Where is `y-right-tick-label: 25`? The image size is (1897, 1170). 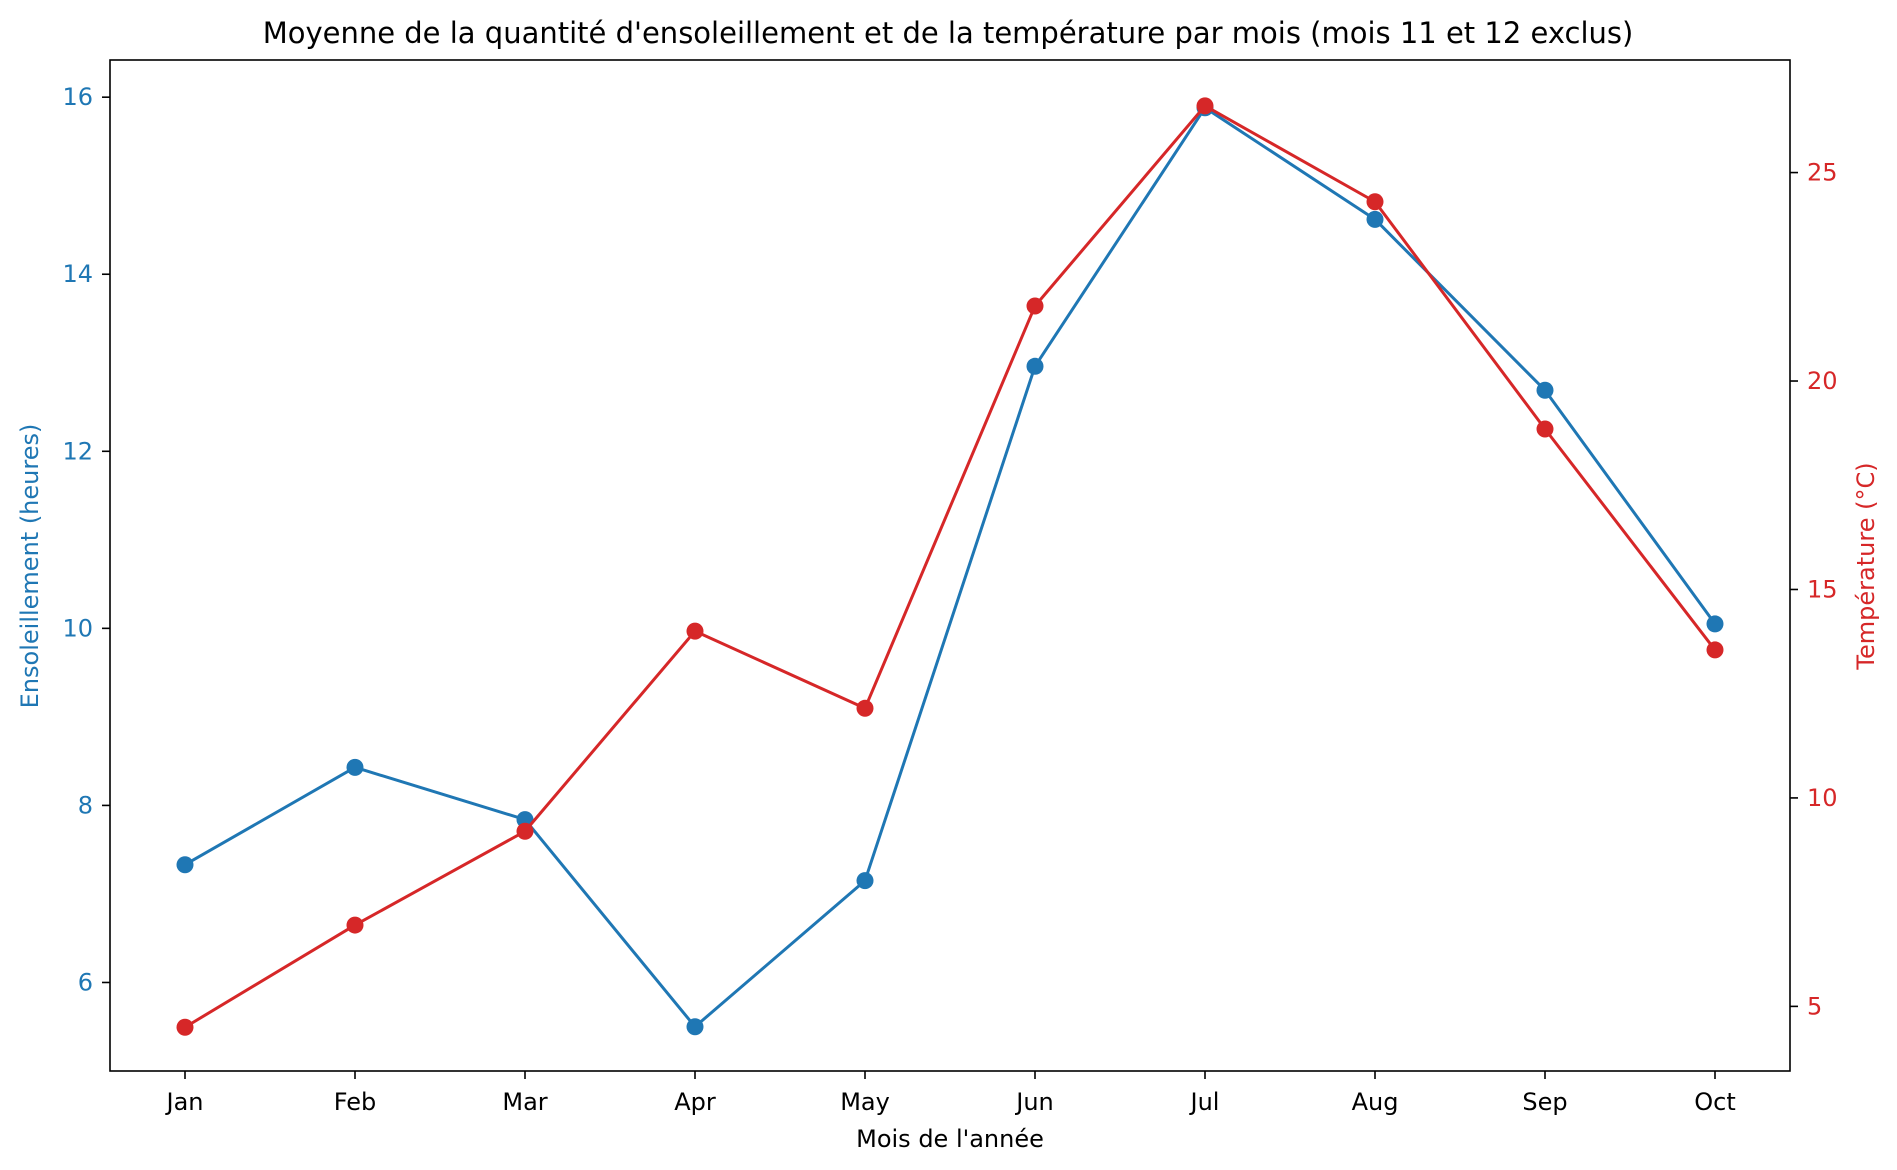 y-right-tick-label: 25 is located at coordinates (1822, 173).